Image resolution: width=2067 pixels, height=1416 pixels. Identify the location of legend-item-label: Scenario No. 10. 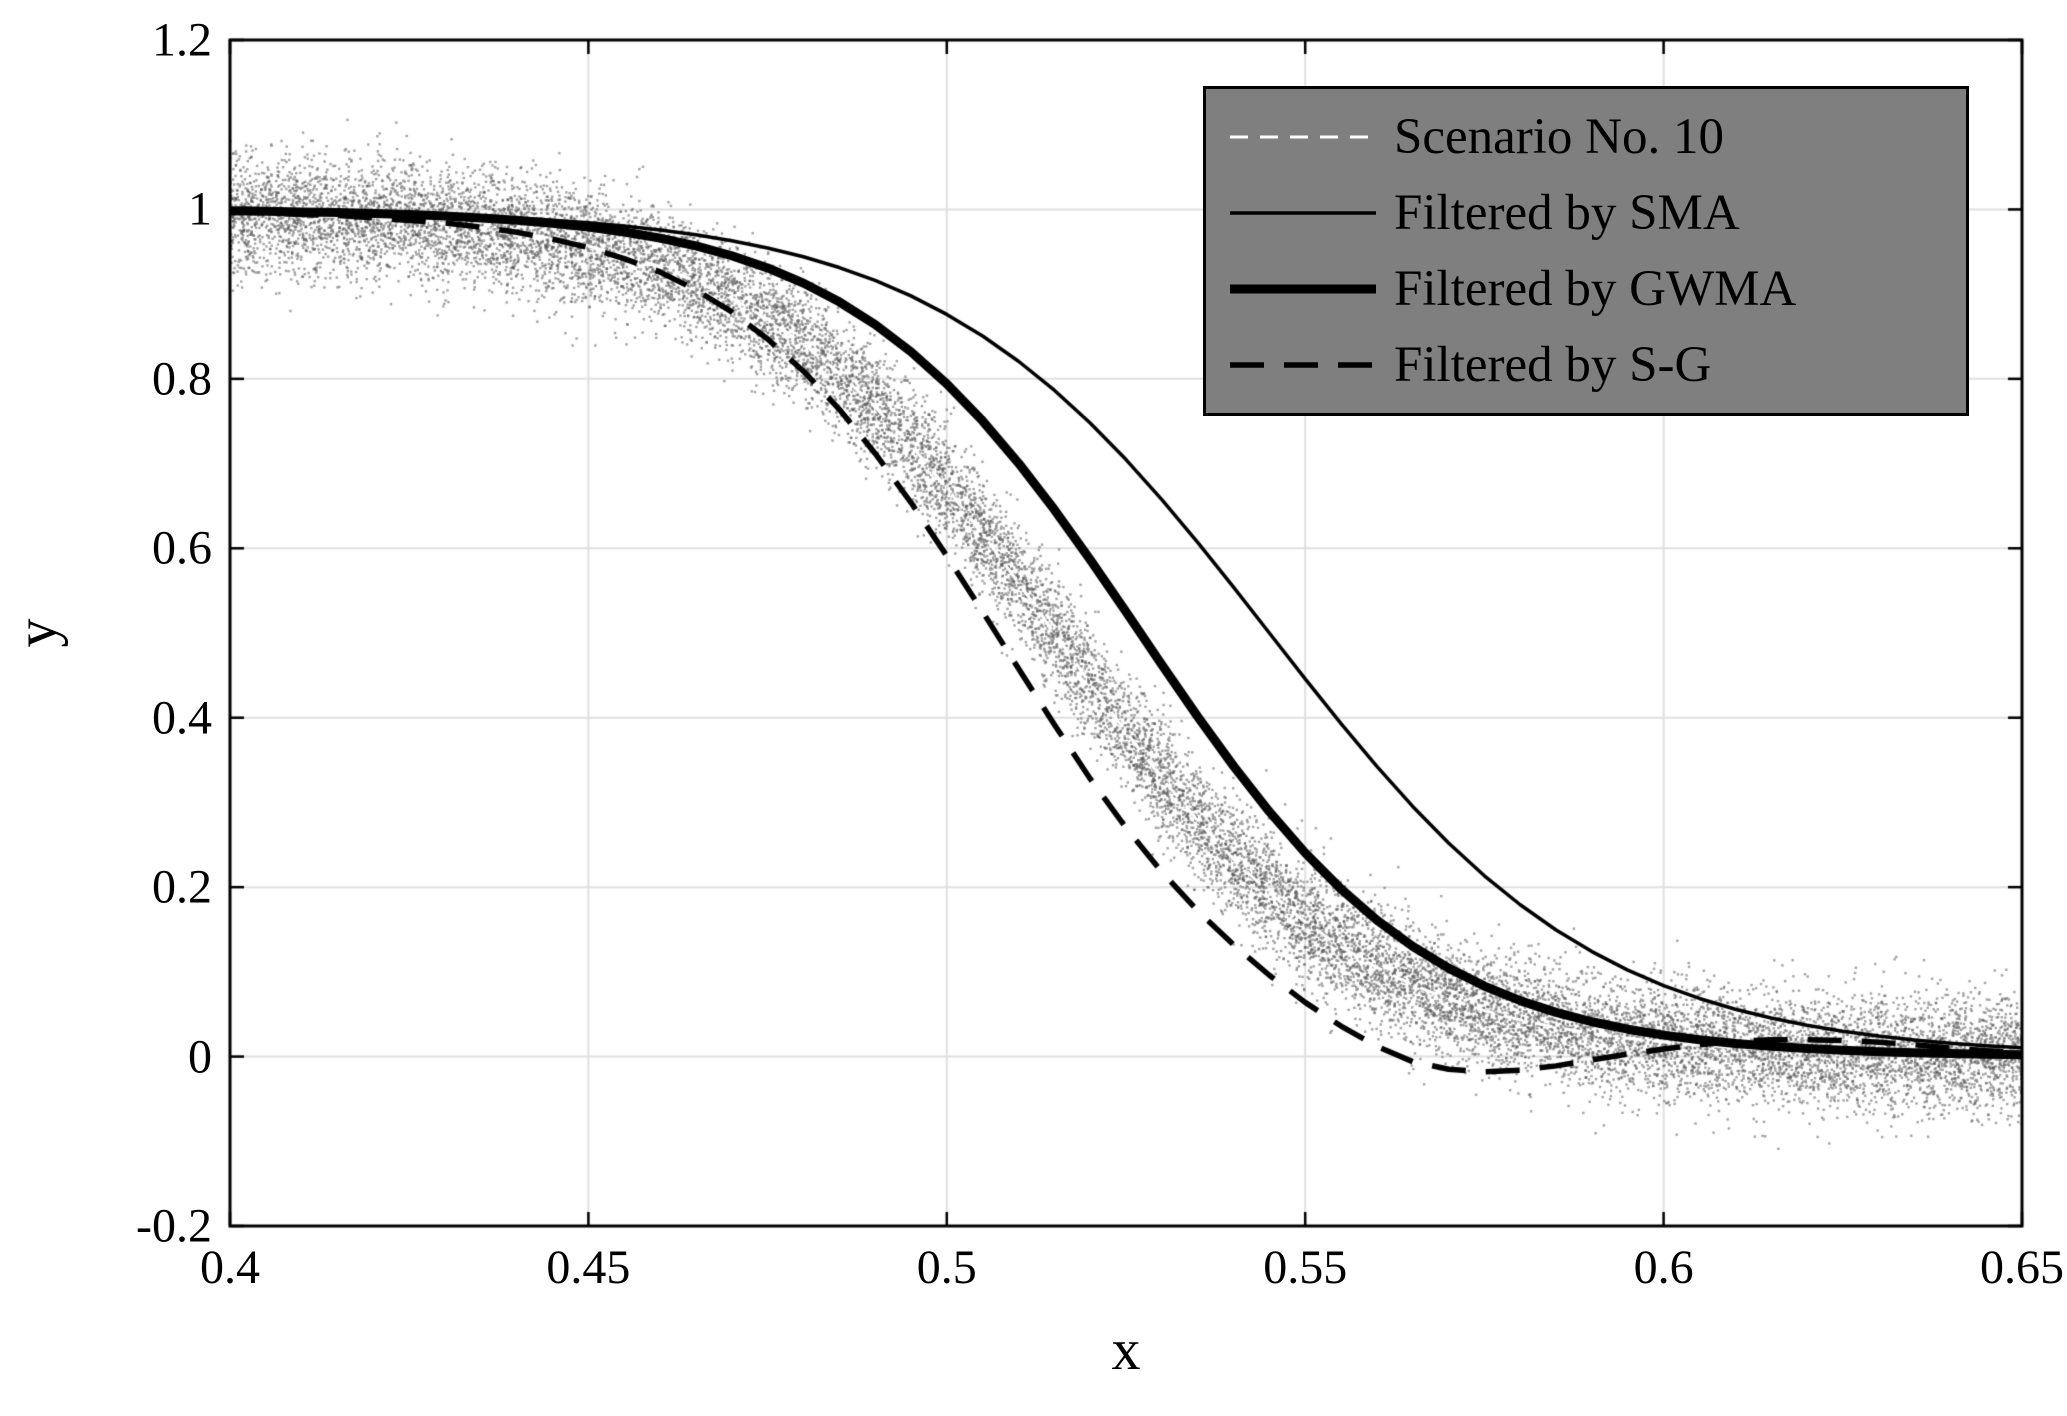
(1559, 136).